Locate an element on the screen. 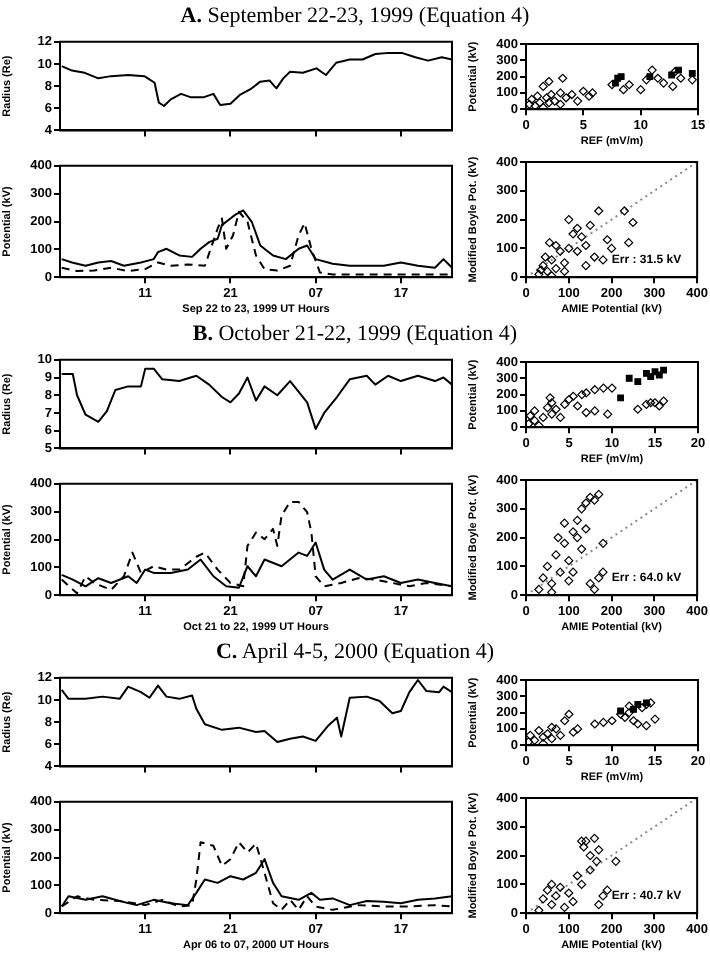 The height and width of the screenshot is (960, 710). chart-title: C. April 4-5, 2000 (Equation 4) is located at coordinates (355, 653).